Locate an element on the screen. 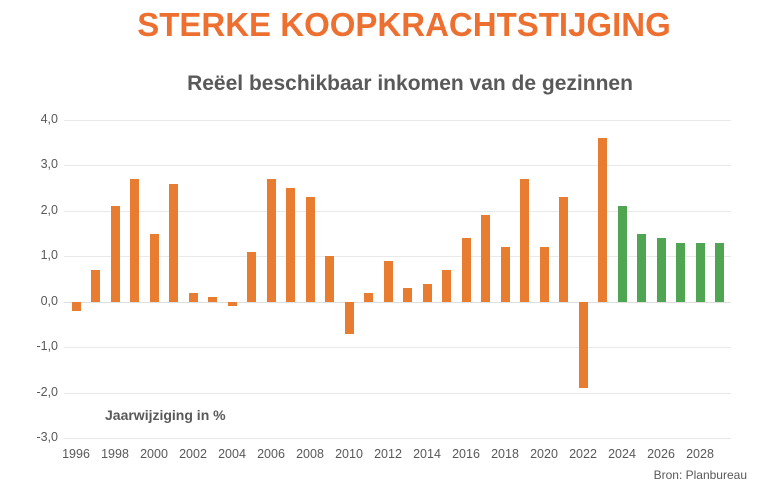  bar-1997 is located at coordinates (95, 285).